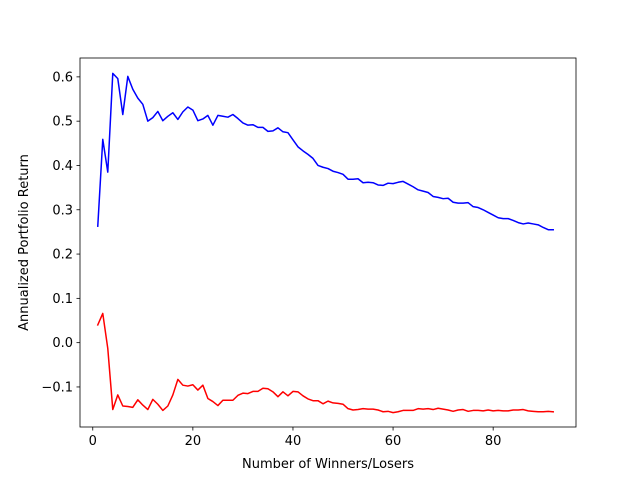  I want to click on x-tick-label: 20, so click(193, 441).